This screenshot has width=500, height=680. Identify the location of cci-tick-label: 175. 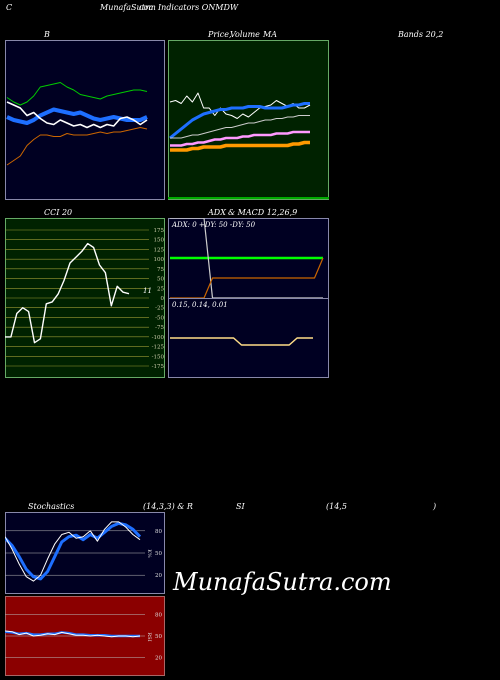
(159, 231).